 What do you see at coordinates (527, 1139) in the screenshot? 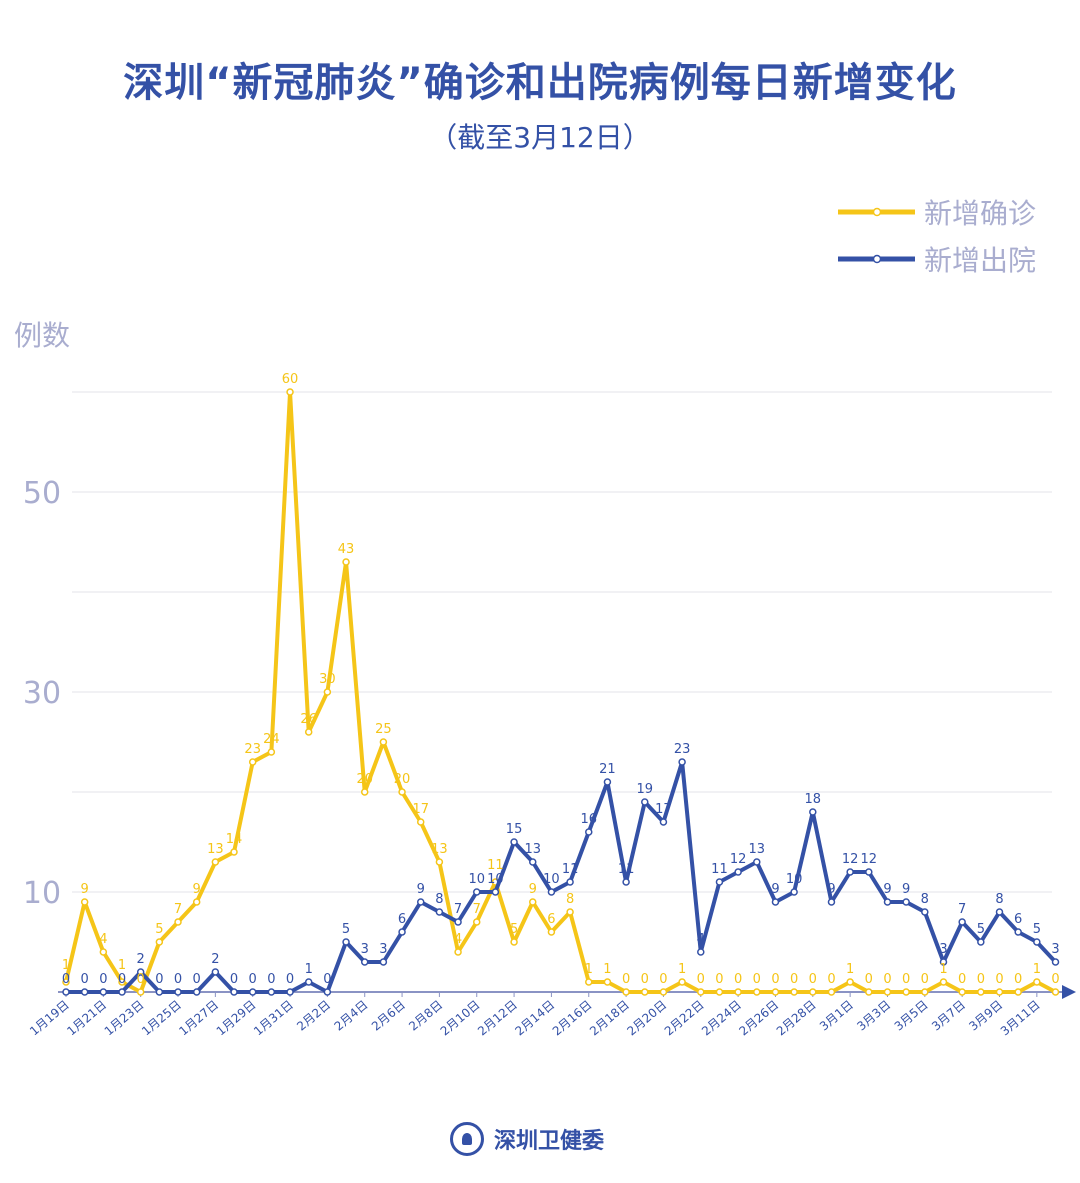
I see `footer: 深圳卫健委` at bounding box center [527, 1139].